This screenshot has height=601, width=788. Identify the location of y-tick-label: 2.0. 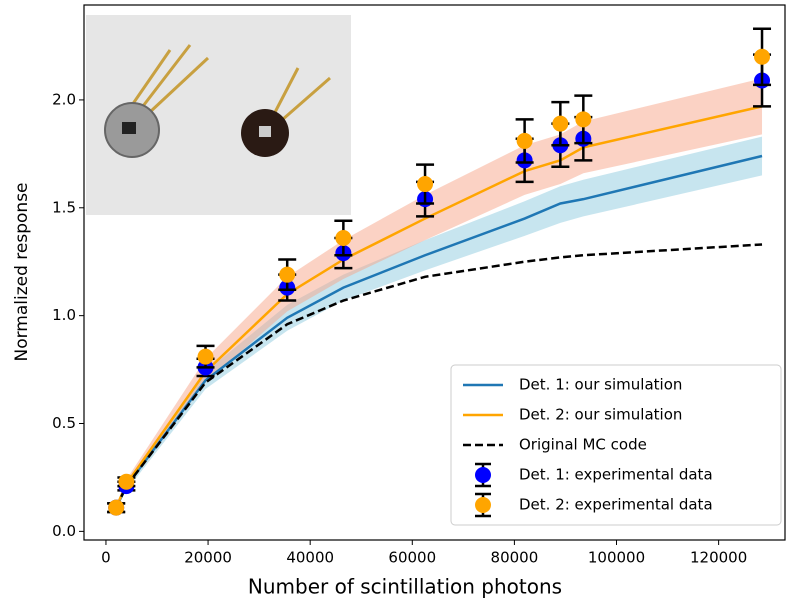
(64, 99).